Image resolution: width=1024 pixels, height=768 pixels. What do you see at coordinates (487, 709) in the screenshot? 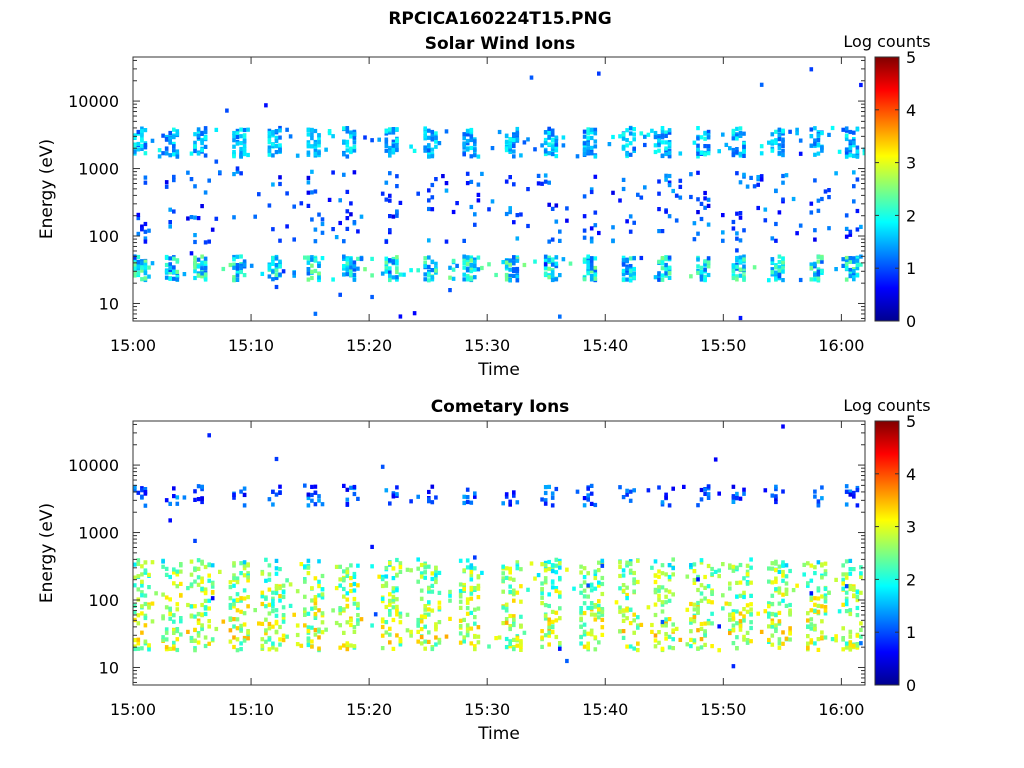
I see `x-tick-label: 15:30` at bounding box center [487, 709].